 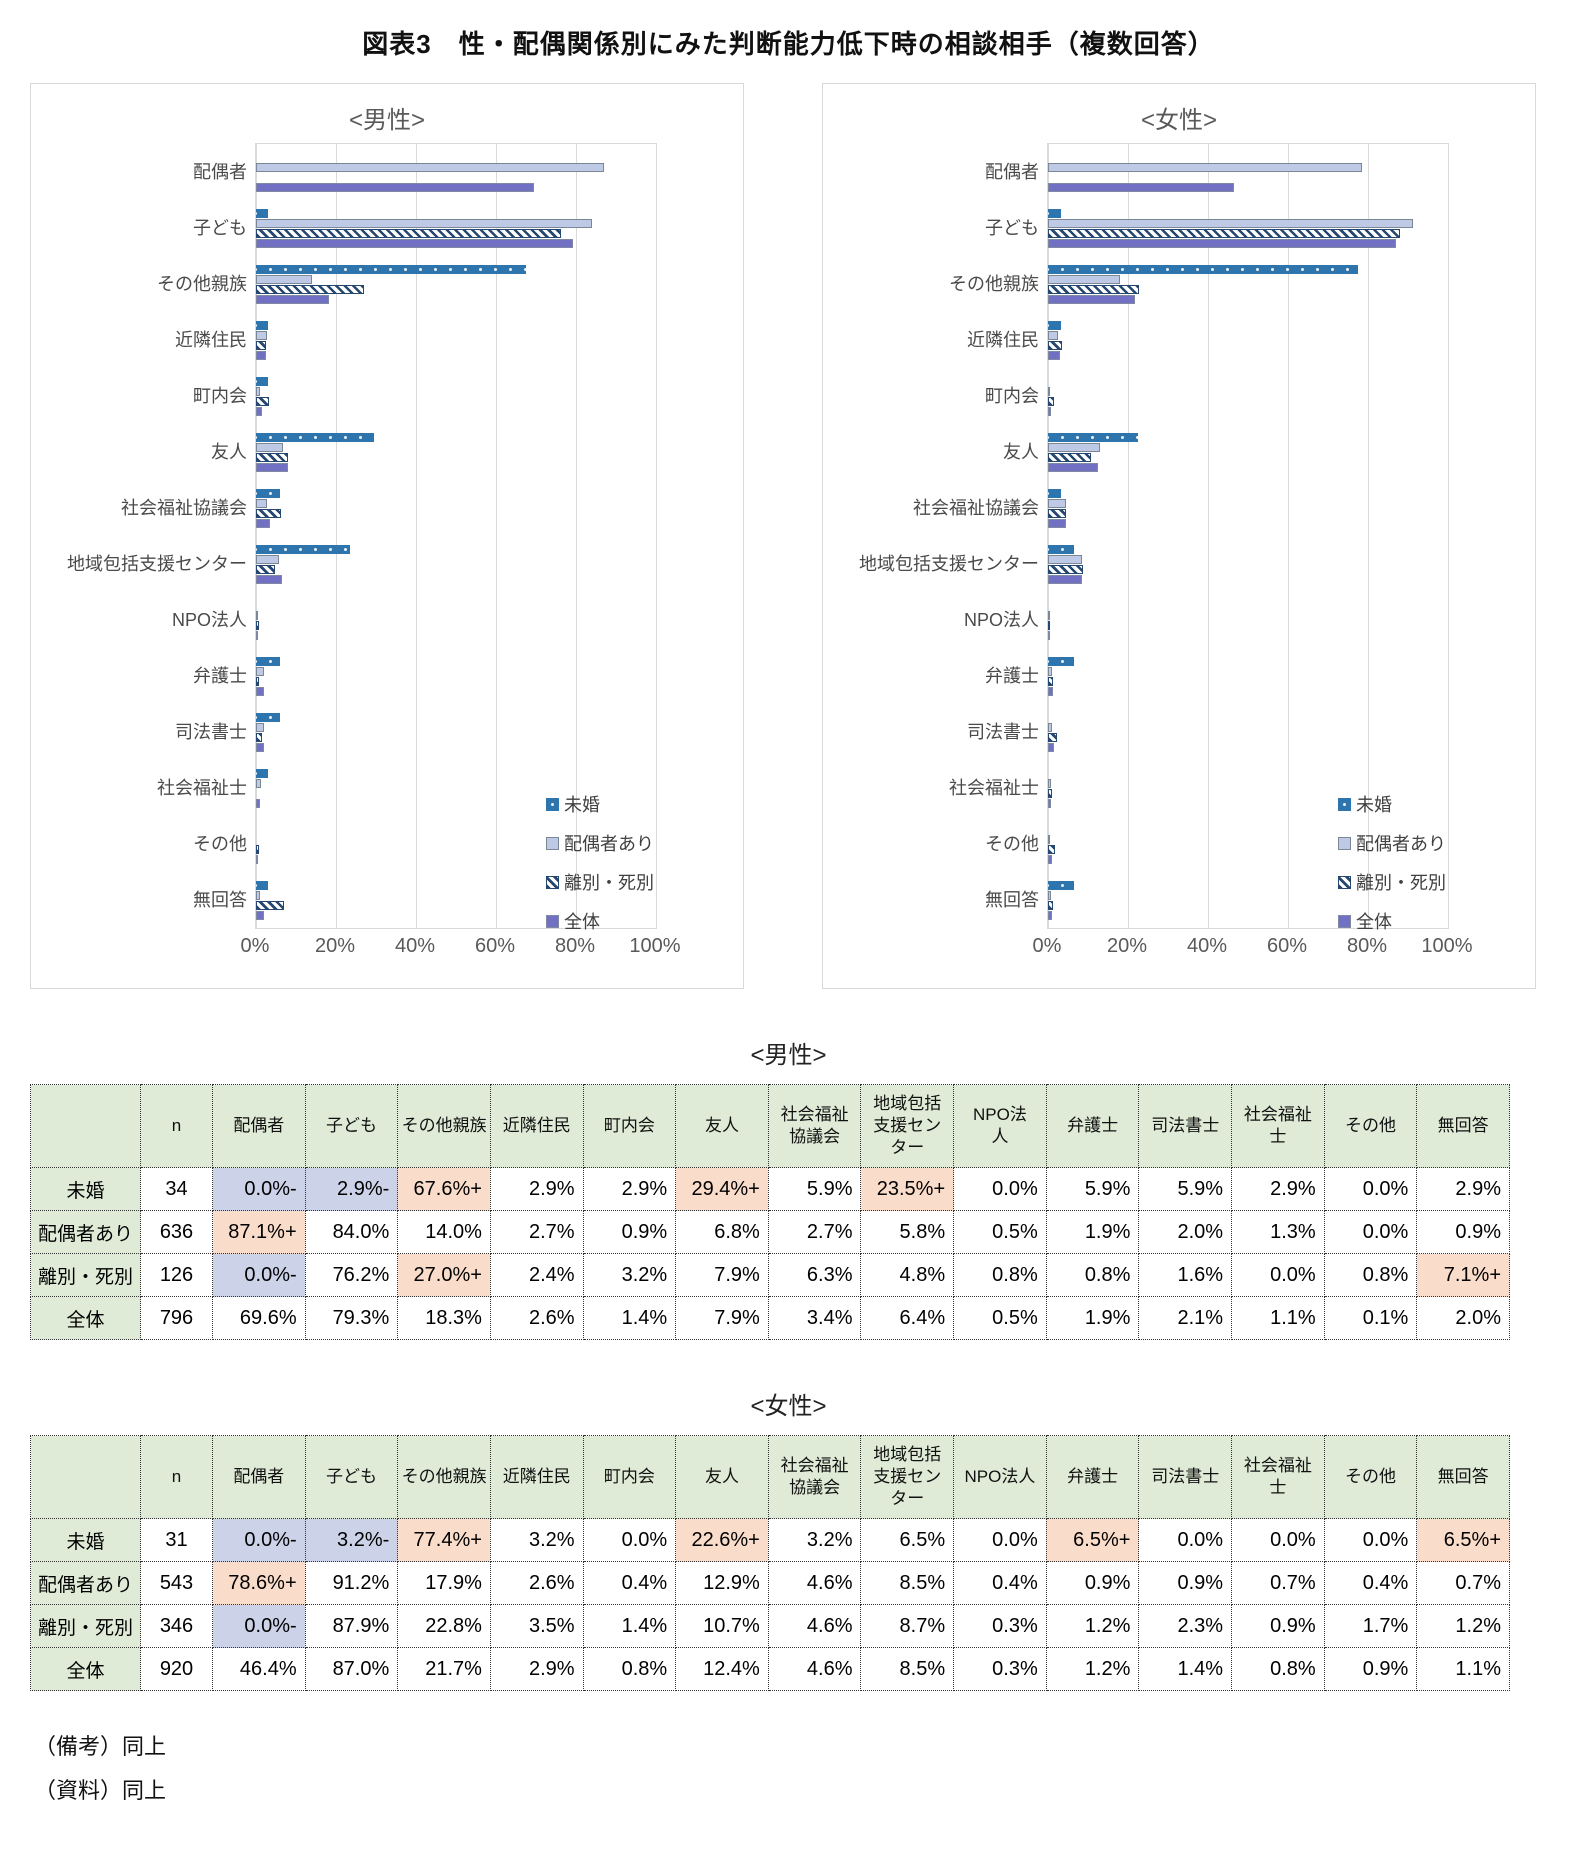 What do you see at coordinates (1463, 1477) in the screenshot?
I see `column-header: 無回答` at bounding box center [1463, 1477].